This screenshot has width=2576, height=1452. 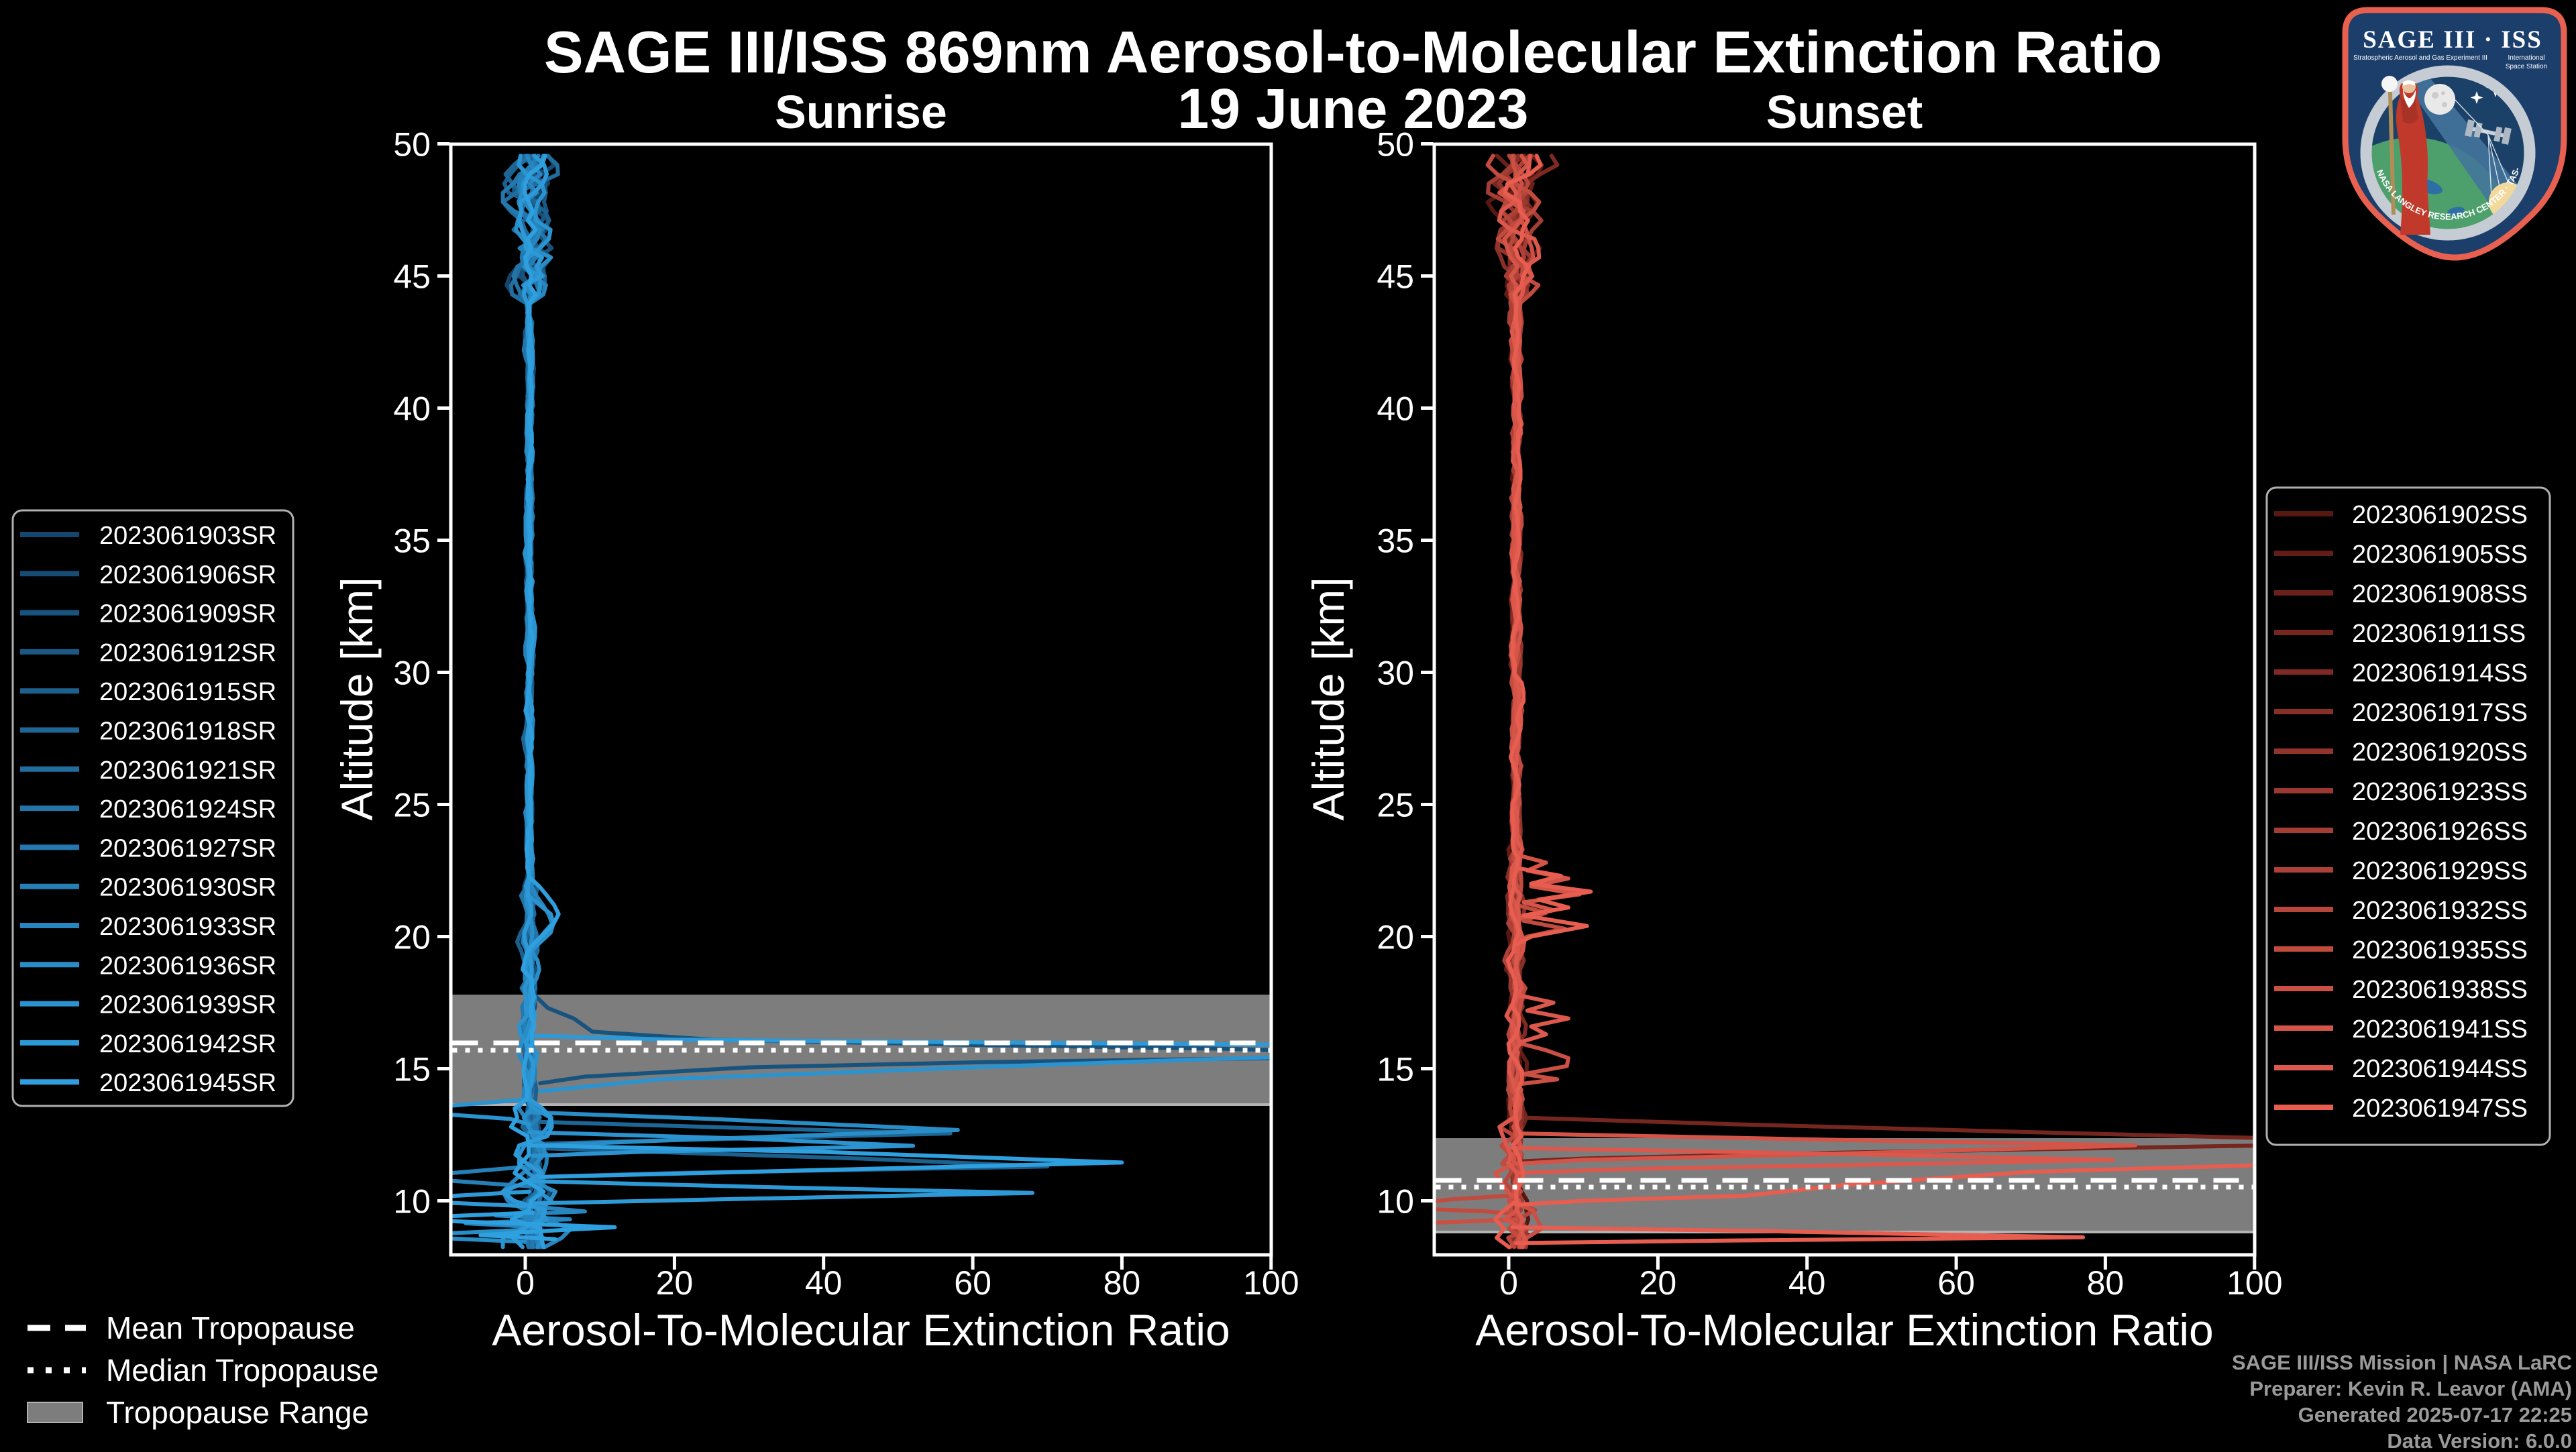 What do you see at coordinates (2526, 58) in the screenshot?
I see `svg-text: International` at bounding box center [2526, 58].